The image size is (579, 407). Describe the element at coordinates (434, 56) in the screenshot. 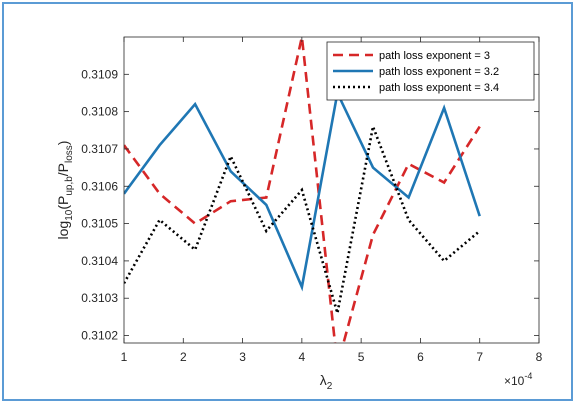

I see `legend-label-0: path loss exponent = 3` at that location.